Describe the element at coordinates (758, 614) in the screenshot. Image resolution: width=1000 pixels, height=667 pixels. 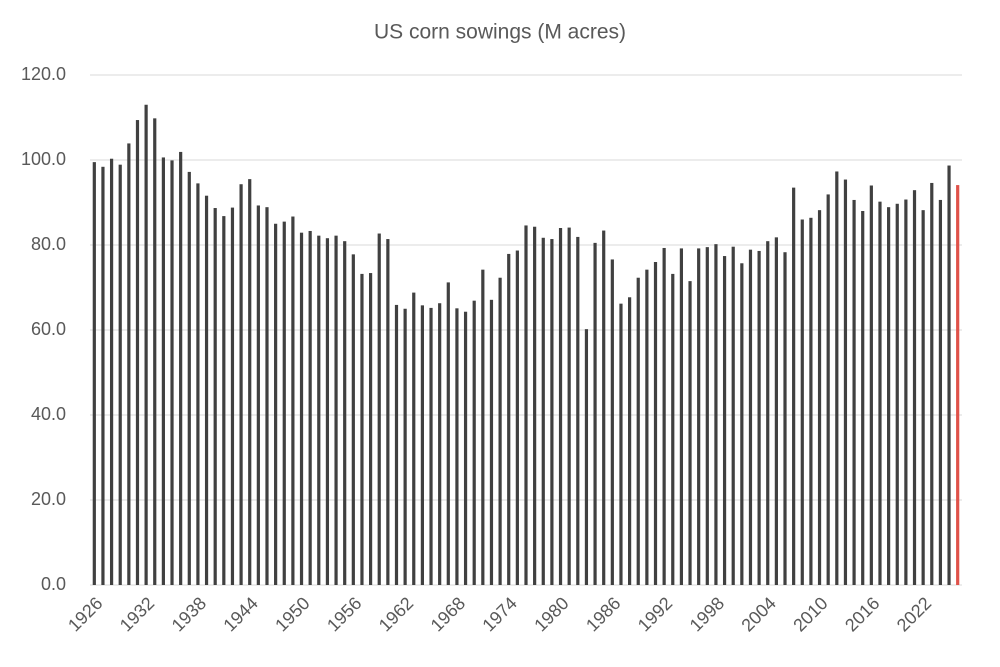
I see `x-tick-label: 2004` at that location.